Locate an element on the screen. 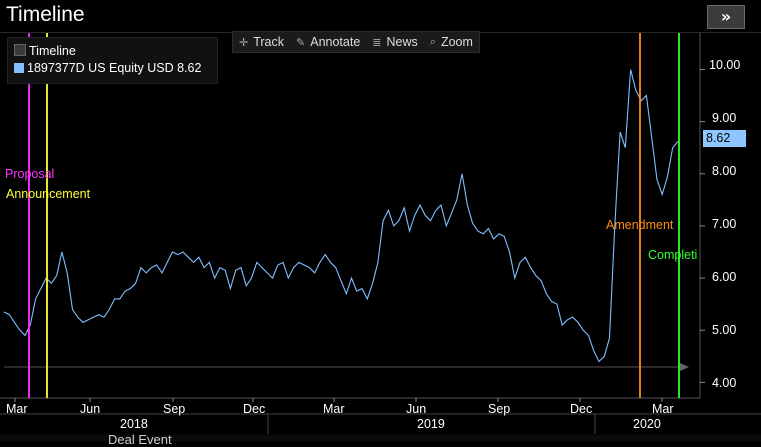  bottom-tab-fragment: Deal Event is located at coordinates (140, 439).